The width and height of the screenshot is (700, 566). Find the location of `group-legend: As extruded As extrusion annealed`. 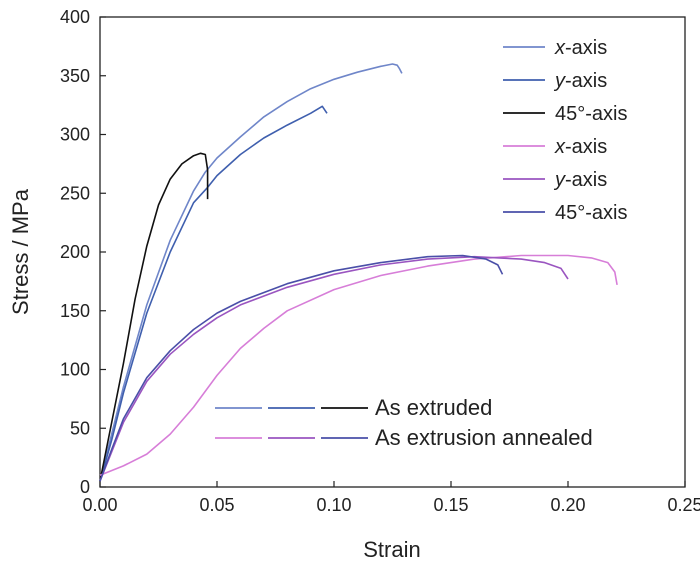

group-legend: As extruded As extrusion annealed is located at coordinates (404, 422).